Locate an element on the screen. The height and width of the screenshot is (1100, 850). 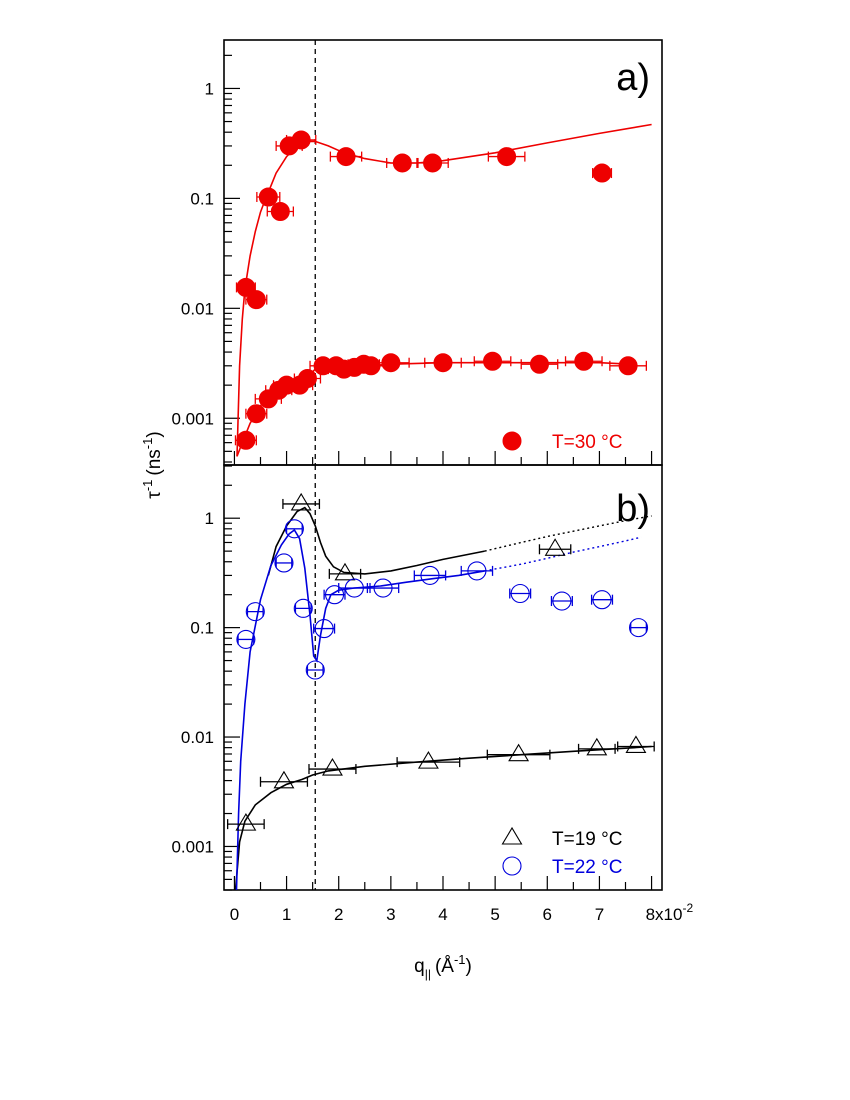
x-axis-title-unit: (Å is located at coordinates (444, 966).